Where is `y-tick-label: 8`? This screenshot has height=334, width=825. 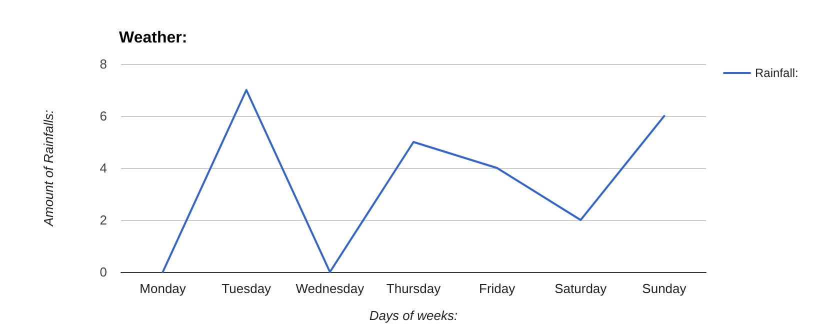
y-tick-label: 8 is located at coordinates (103, 64).